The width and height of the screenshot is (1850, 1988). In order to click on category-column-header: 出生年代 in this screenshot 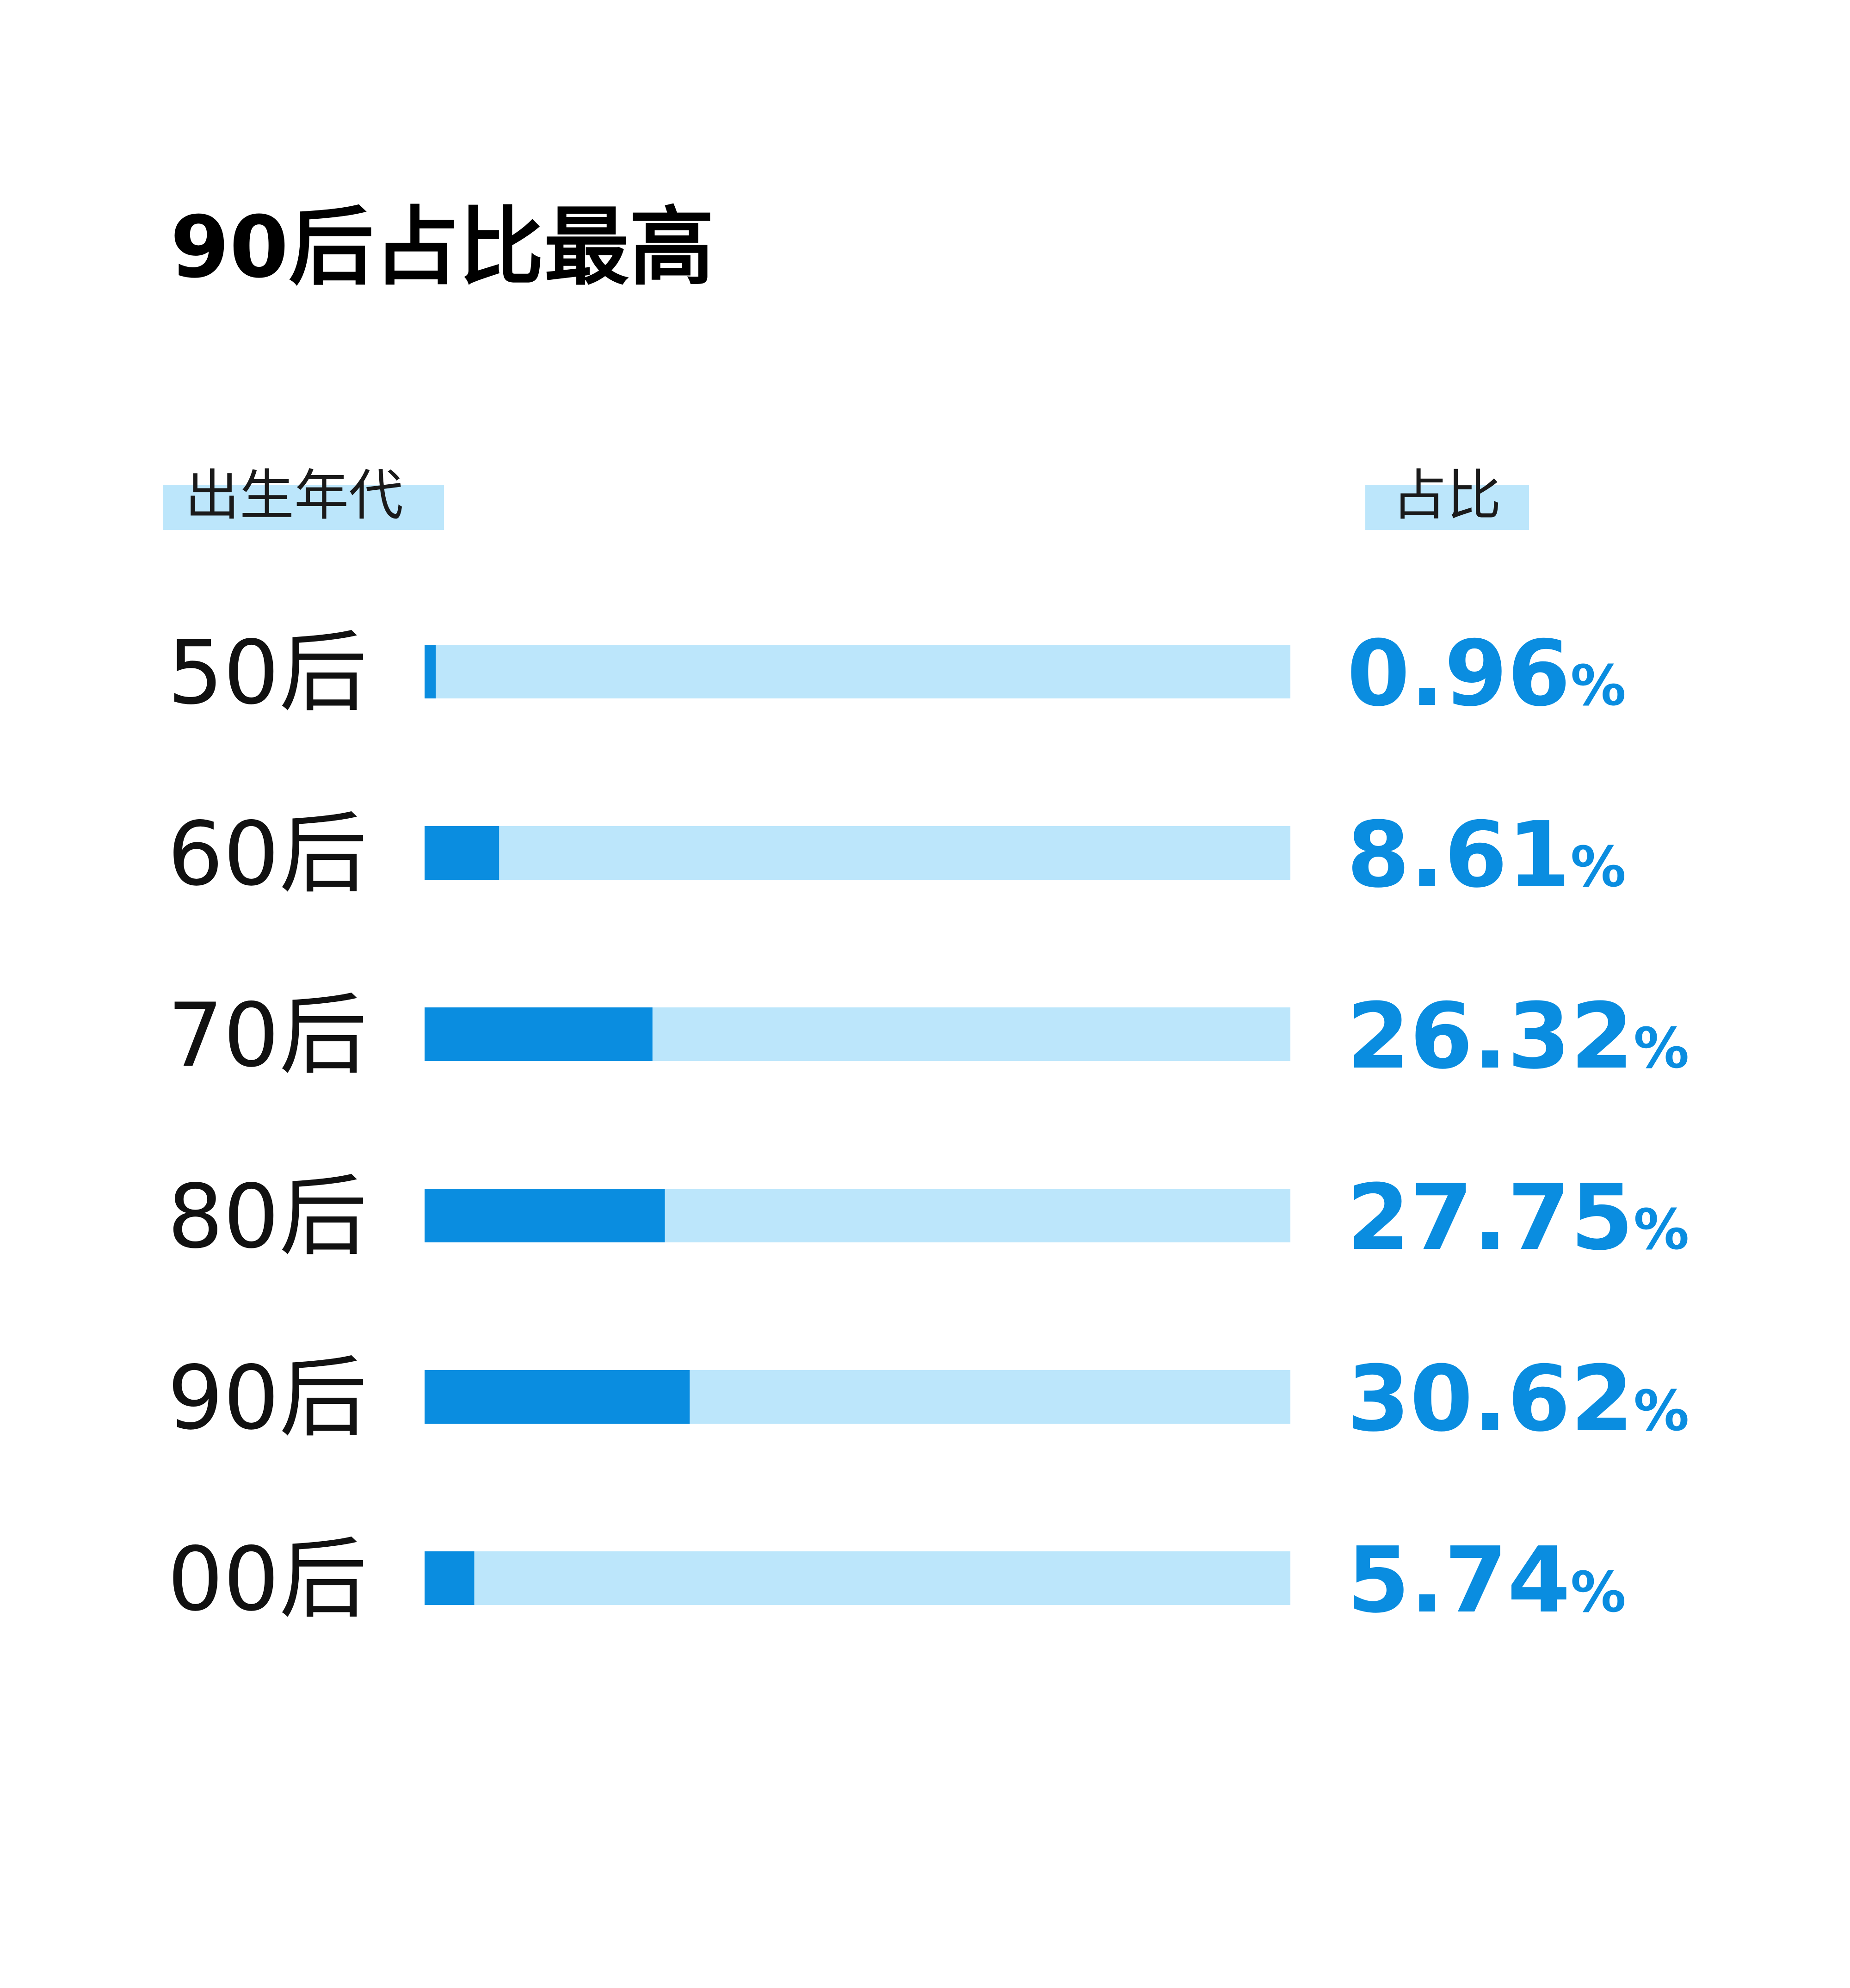, I will do `click(294, 495)`.